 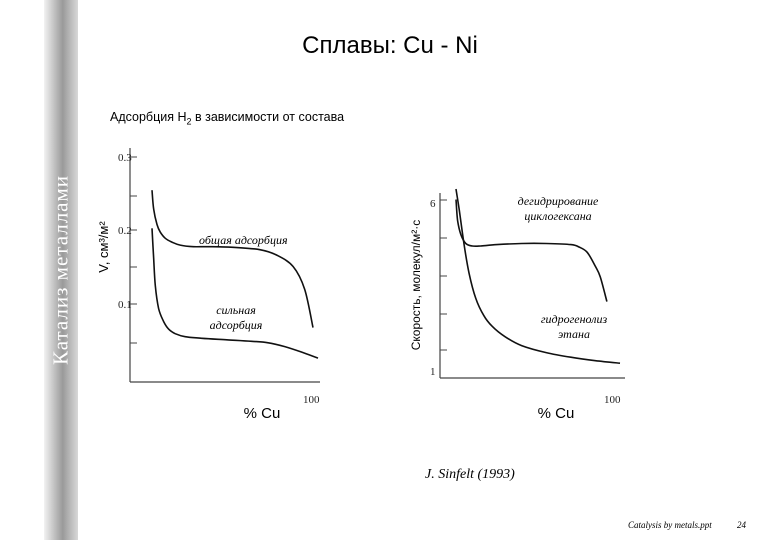 What do you see at coordinates (557, 216) in the screenshot?
I see `series-label-1: циклогексана` at bounding box center [557, 216].